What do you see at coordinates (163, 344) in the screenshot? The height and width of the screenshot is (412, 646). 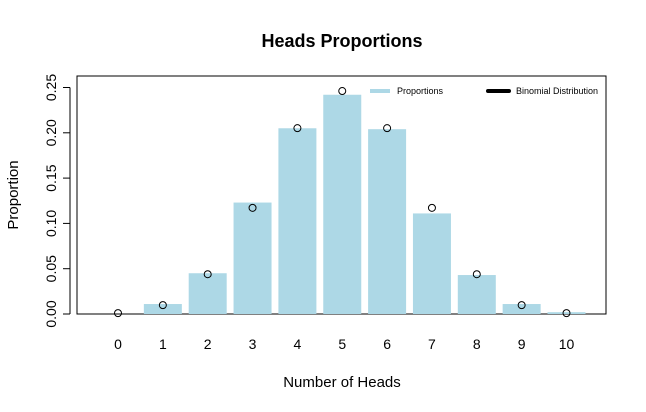 I see `x-tick-label-1: 1` at bounding box center [163, 344].